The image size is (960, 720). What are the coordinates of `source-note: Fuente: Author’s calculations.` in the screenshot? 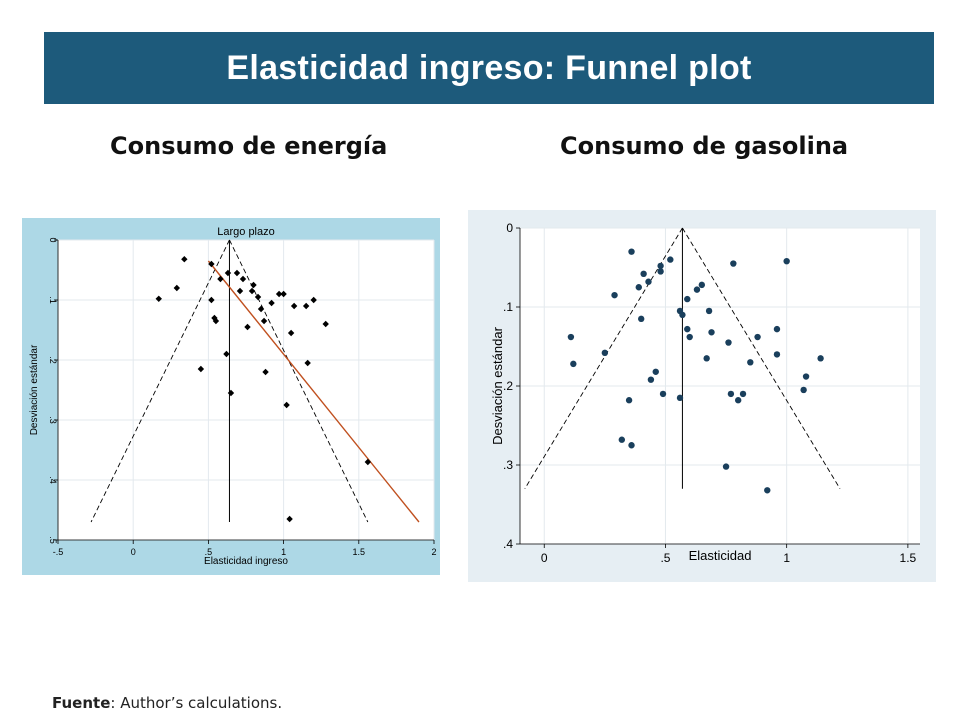 It's located at (167, 703).